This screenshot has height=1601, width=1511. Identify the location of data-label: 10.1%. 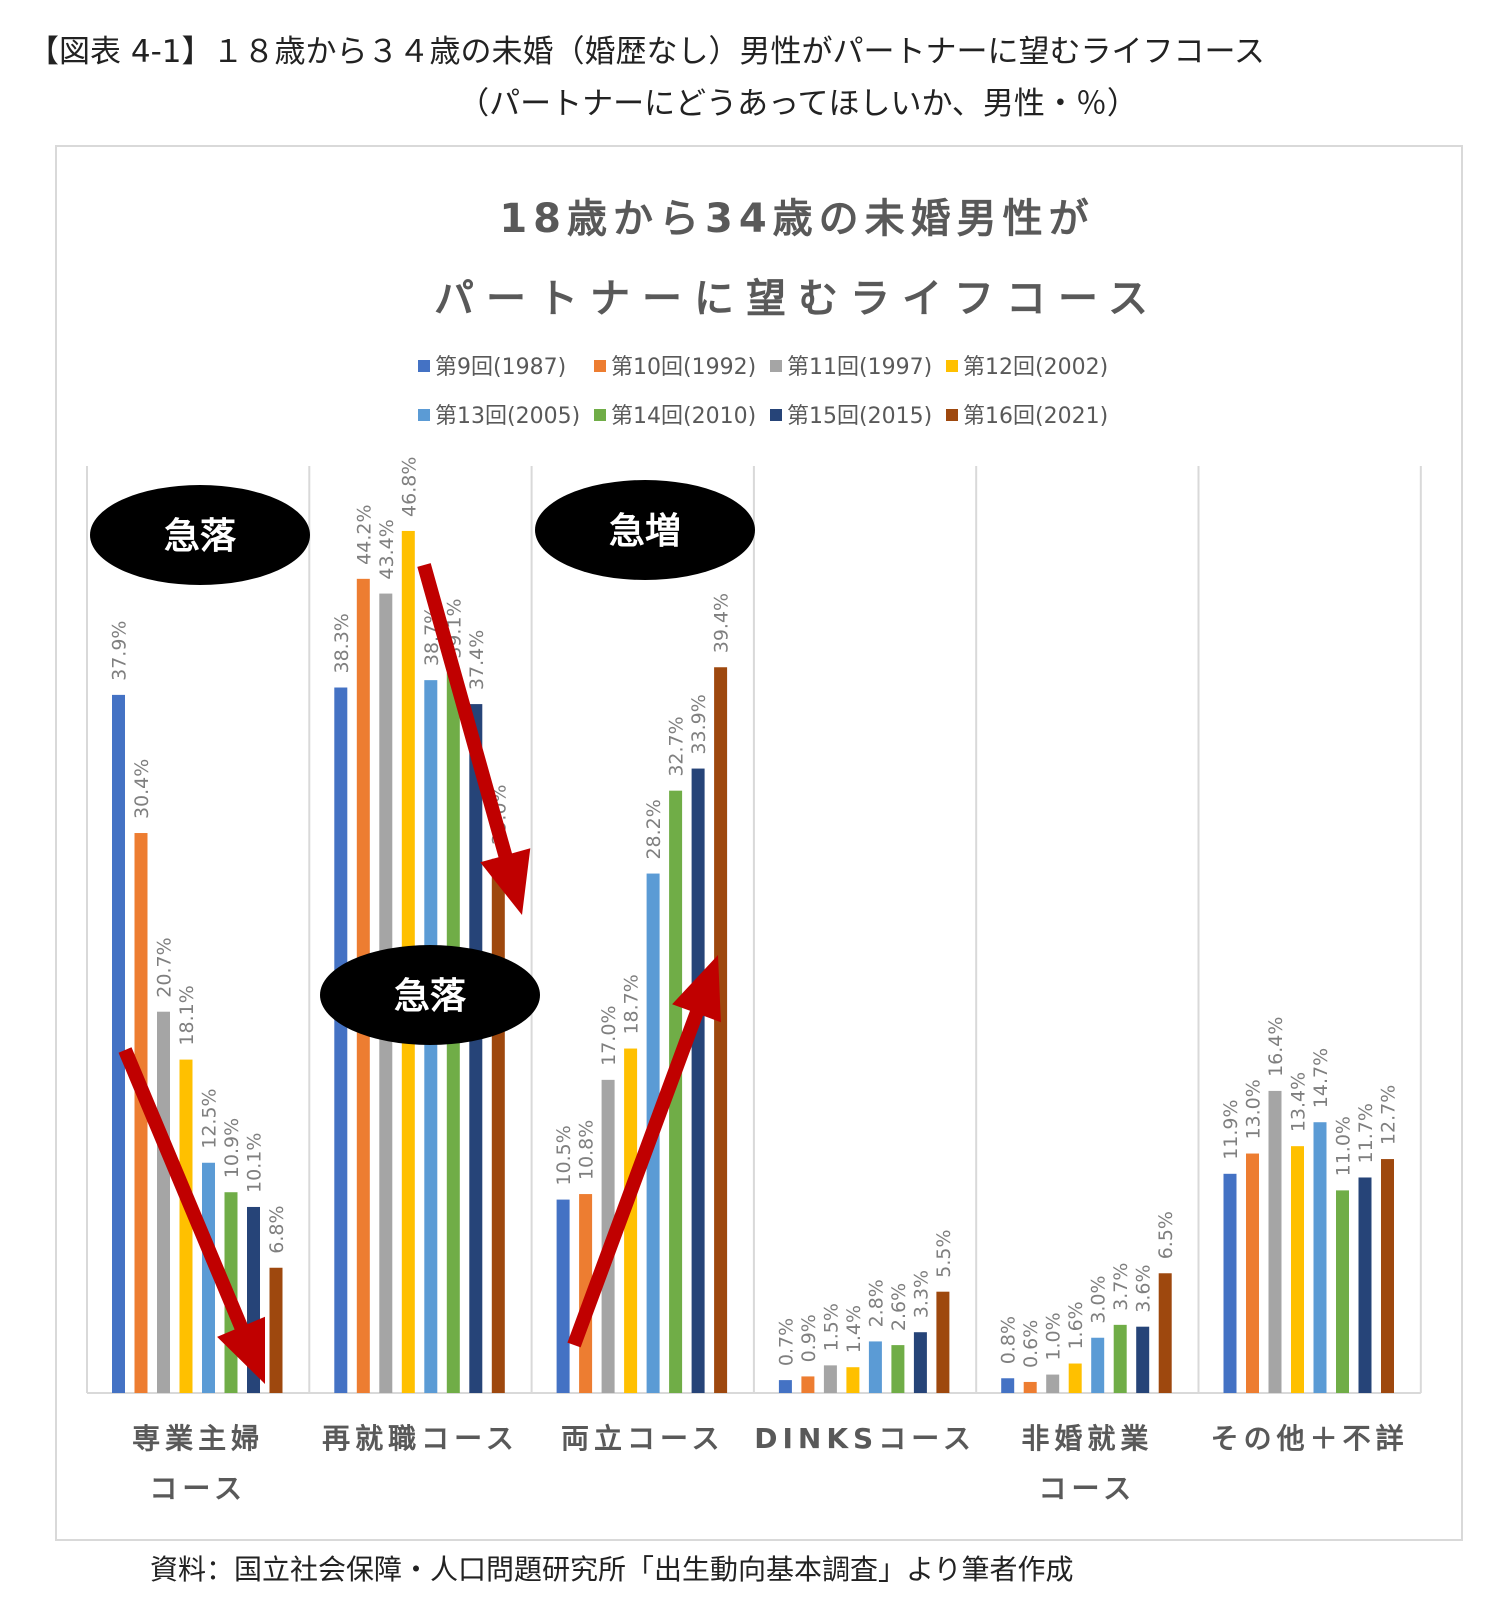
(255, 1163).